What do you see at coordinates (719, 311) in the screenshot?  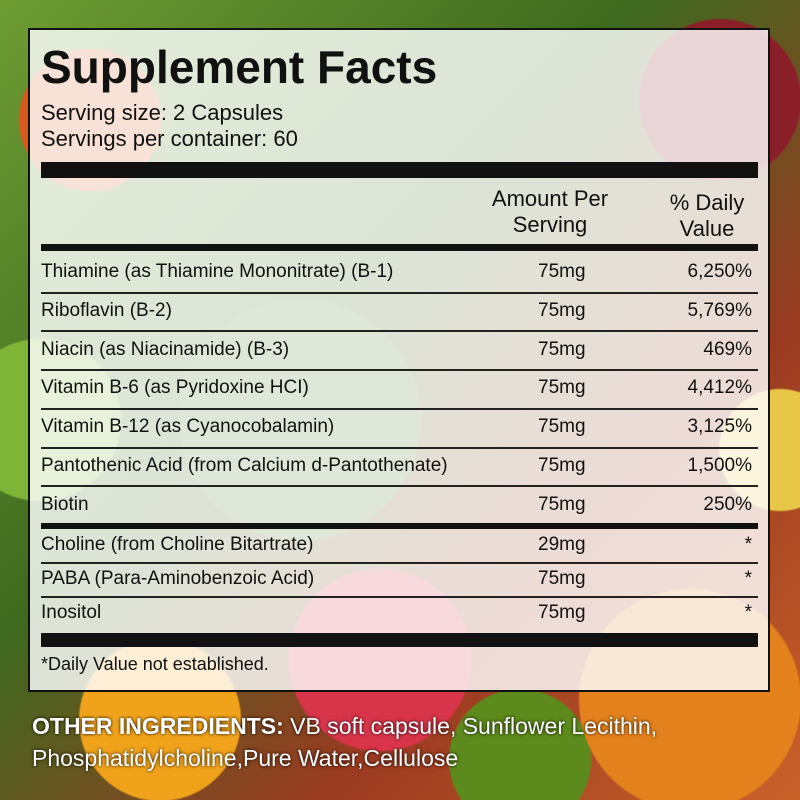 I see `daily-value: 5,769%` at bounding box center [719, 311].